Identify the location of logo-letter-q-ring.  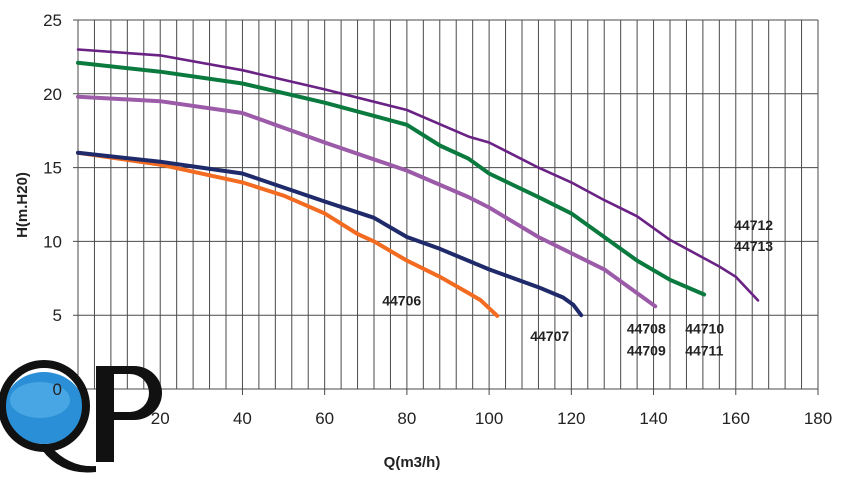
(45, 406).